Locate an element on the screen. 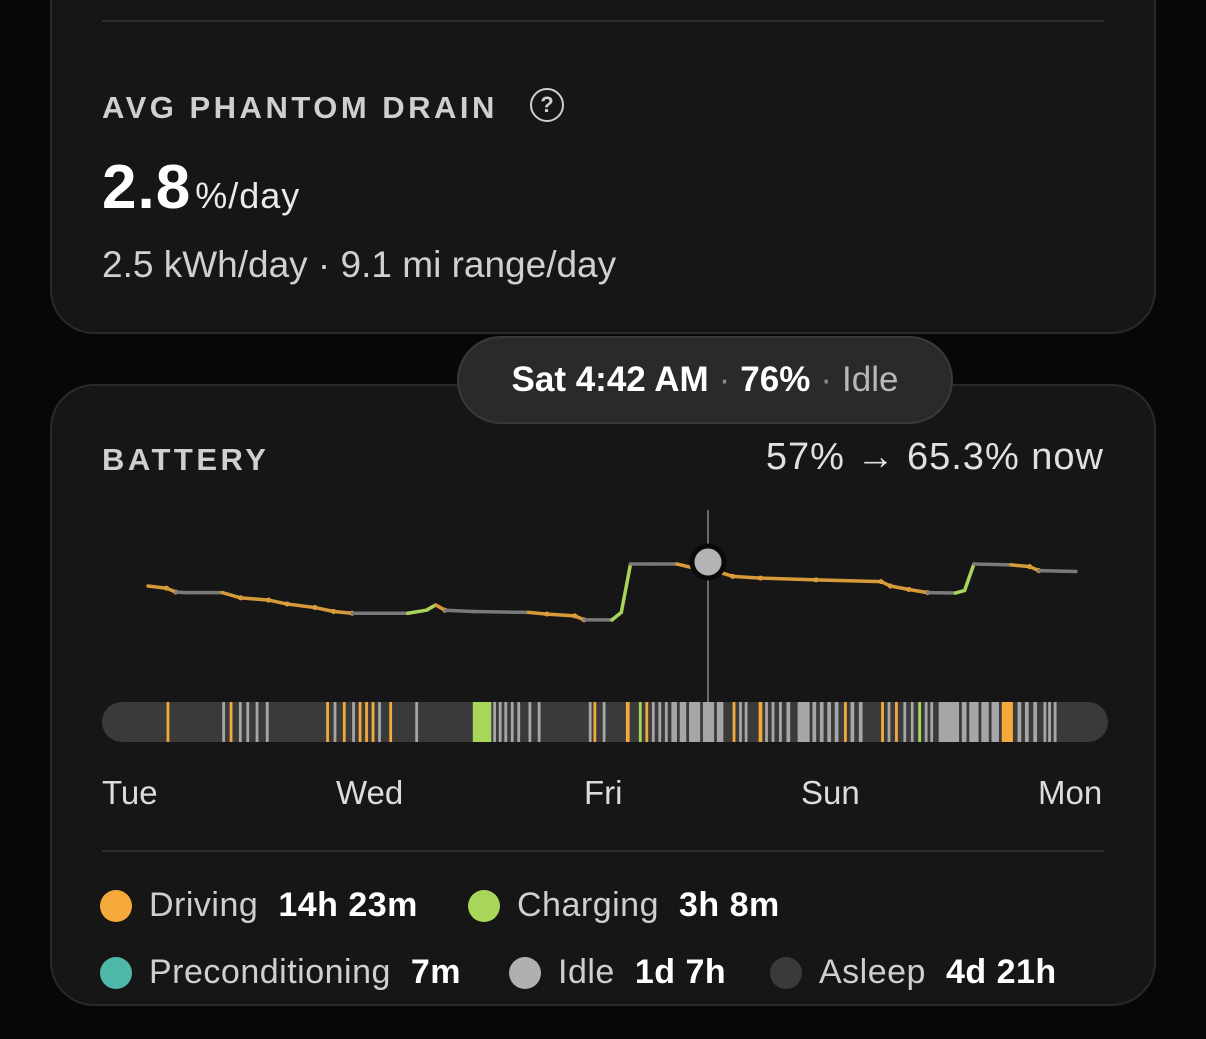 The height and width of the screenshot is (1039, 1206). legend-asleep: Asleep 4d 21h is located at coordinates (913, 972).